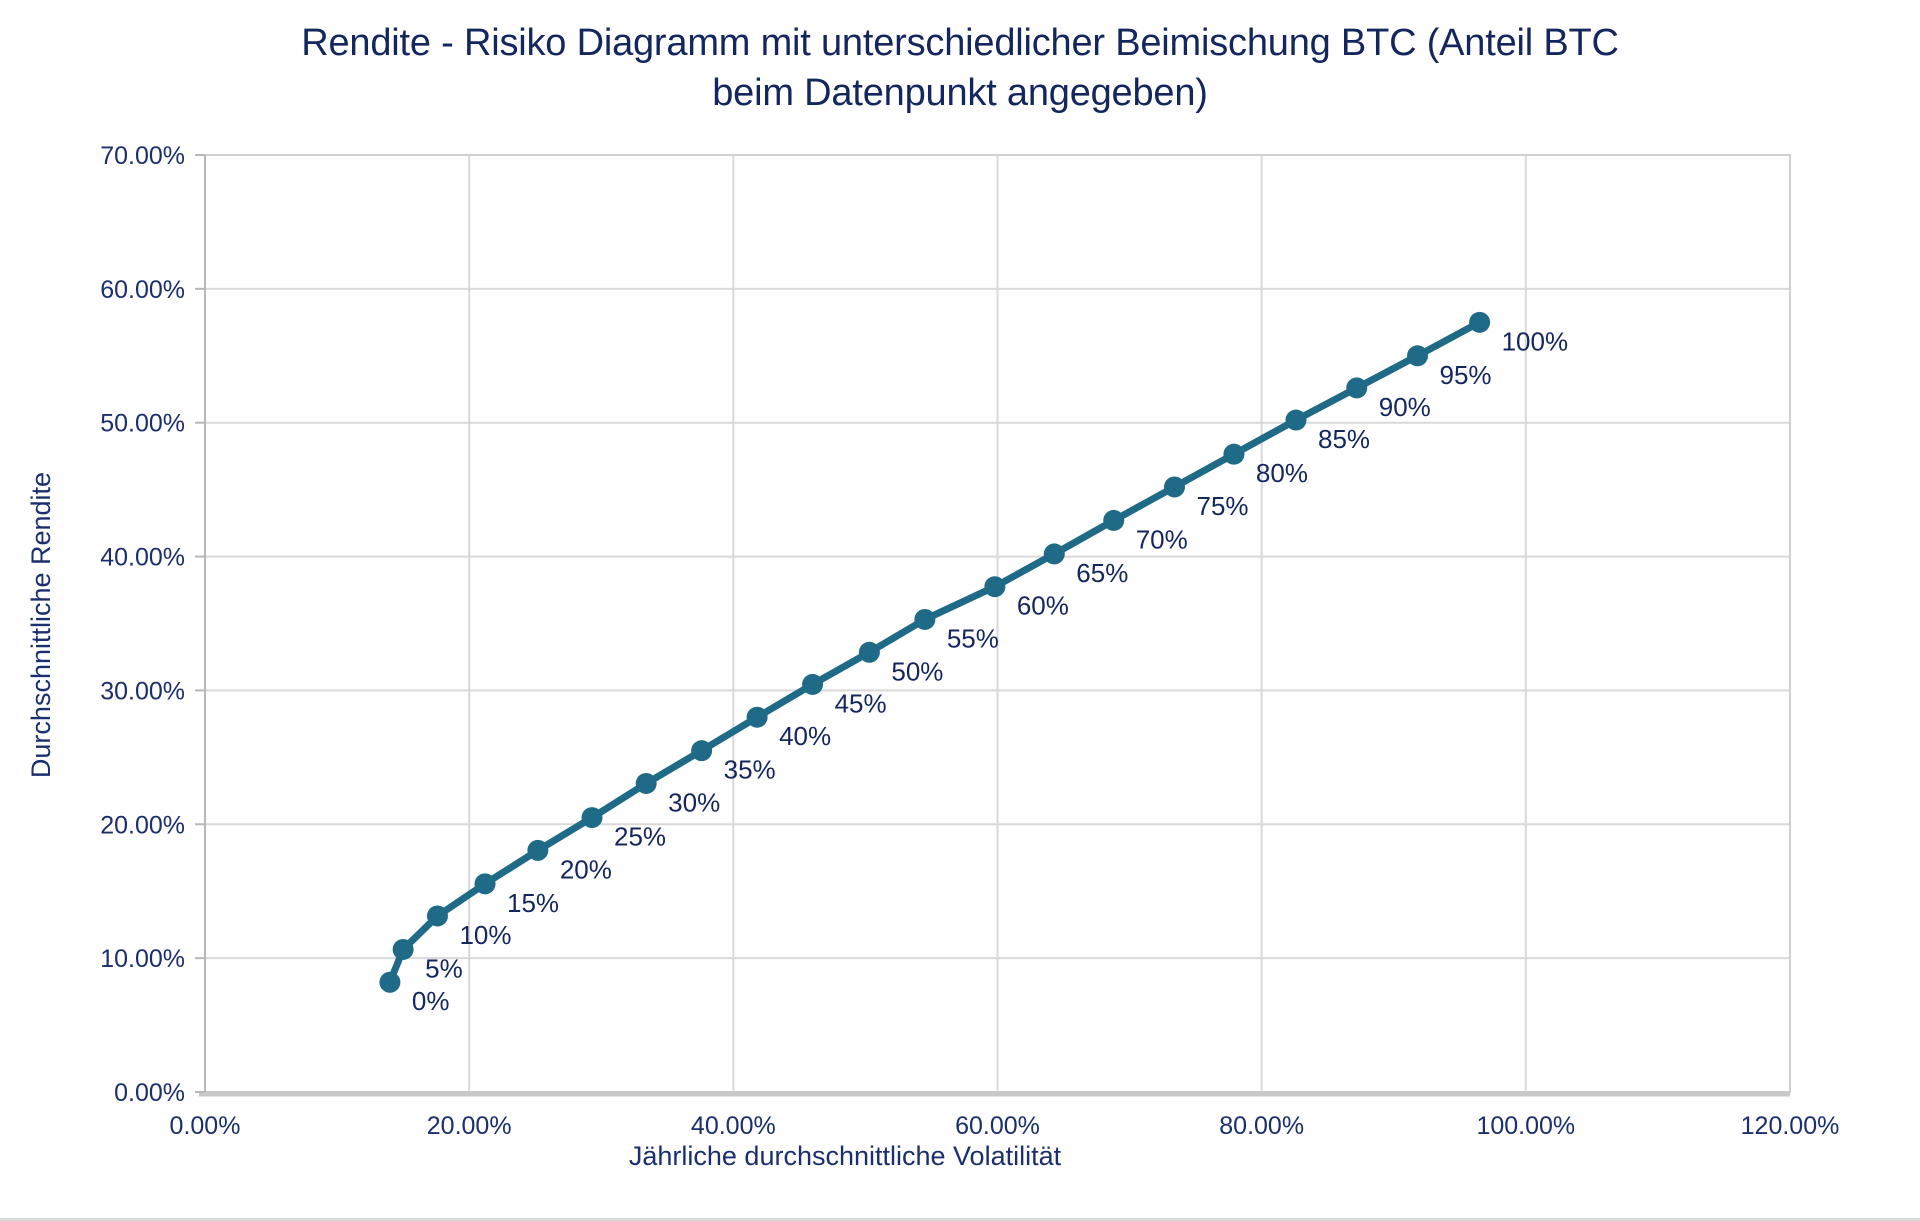 Image resolution: width=1920 pixels, height=1221 pixels. Describe the element at coordinates (973, 638) in the screenshot. I see `data-point-label: 55%` at that location.